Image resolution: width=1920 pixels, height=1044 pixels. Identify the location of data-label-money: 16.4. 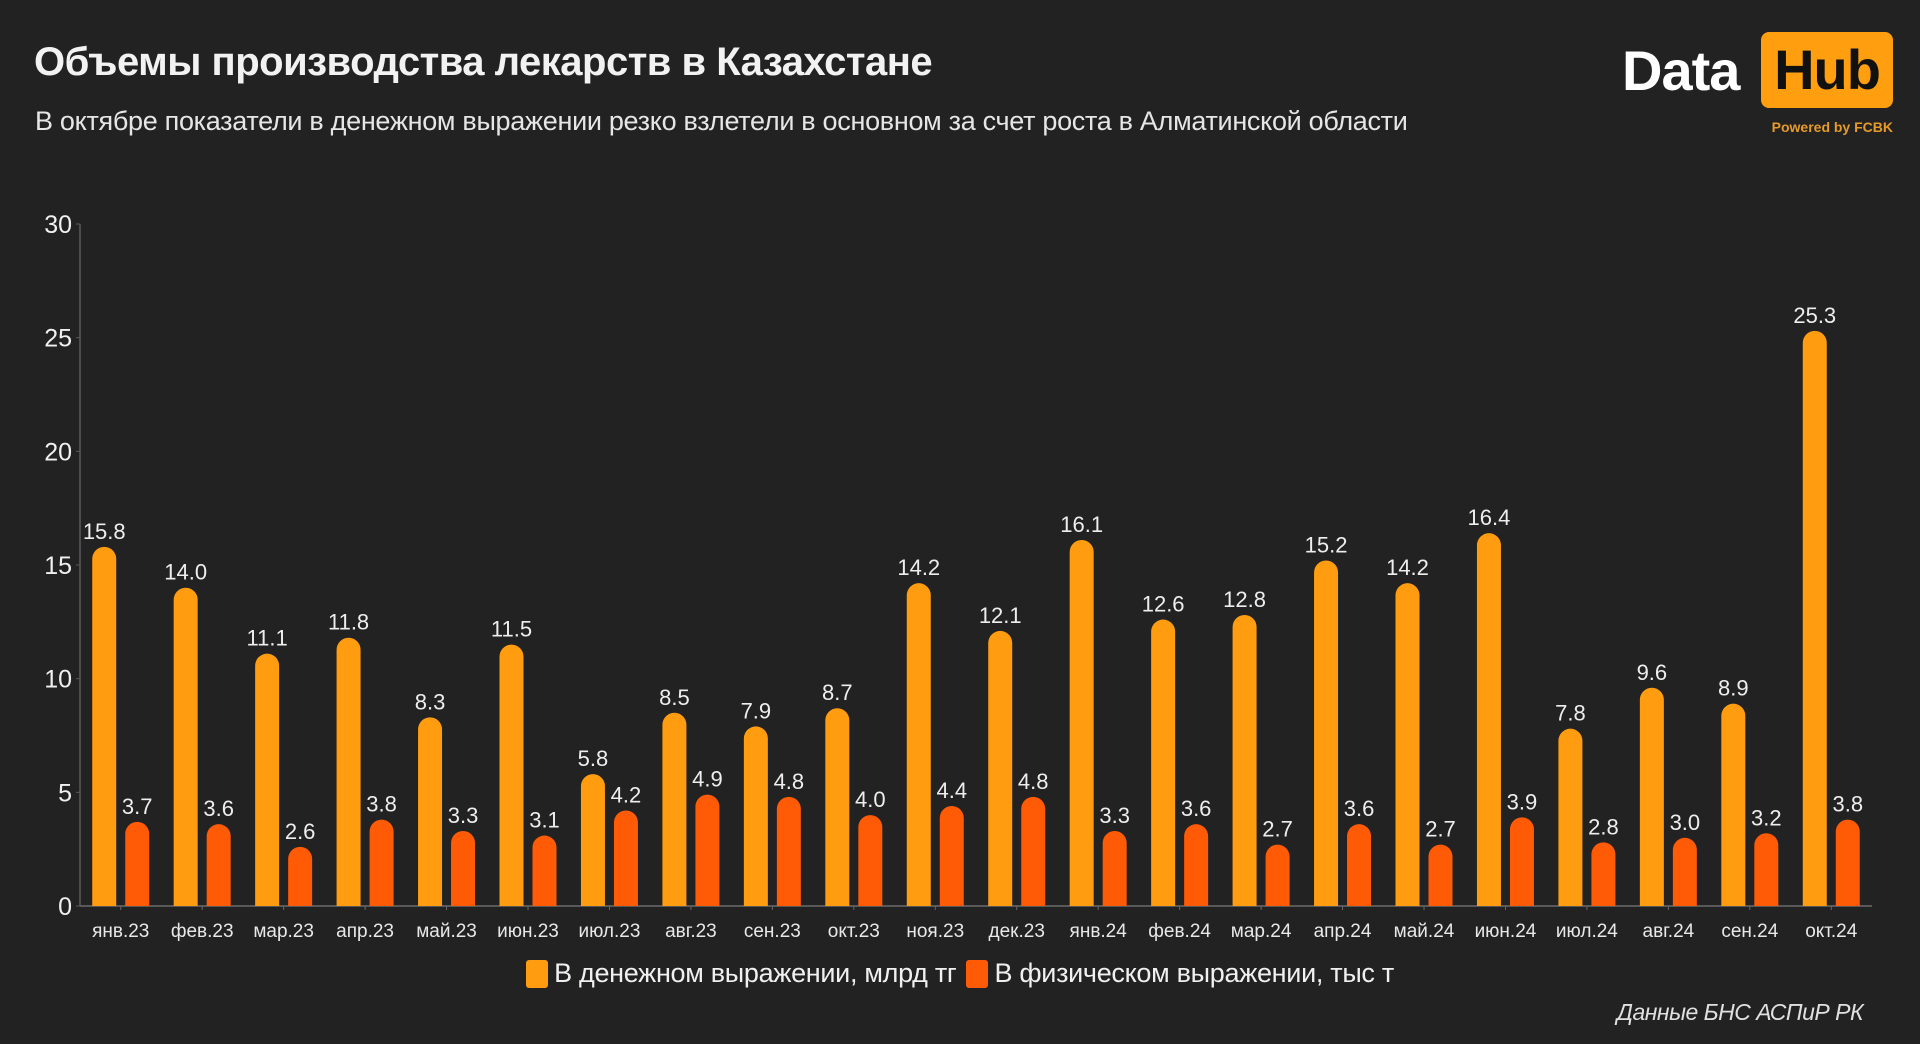
(1489, 517).